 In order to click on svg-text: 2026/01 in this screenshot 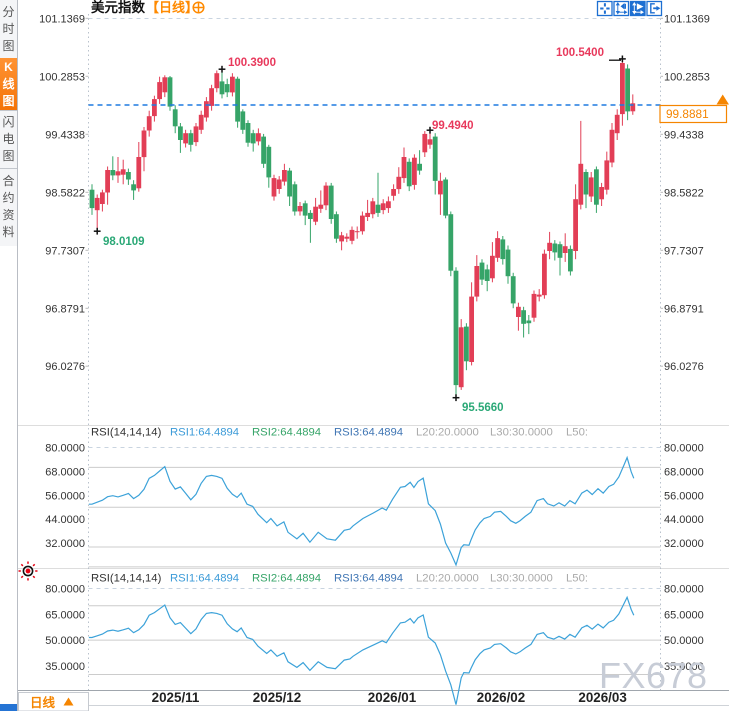, I will do `click(392, 697)`.